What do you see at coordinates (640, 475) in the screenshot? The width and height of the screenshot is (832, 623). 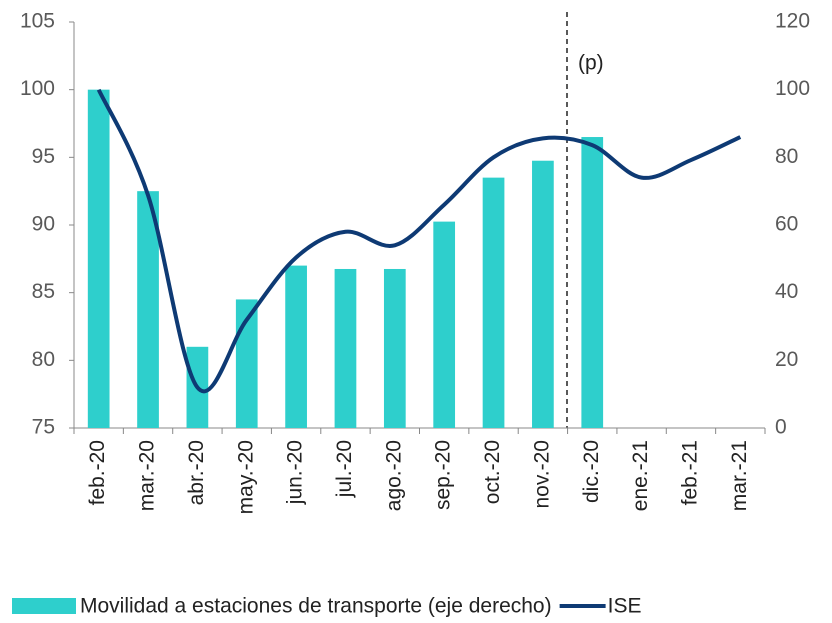 I see `x-tick-label: ene.-21` at bounding box center [640, 475].